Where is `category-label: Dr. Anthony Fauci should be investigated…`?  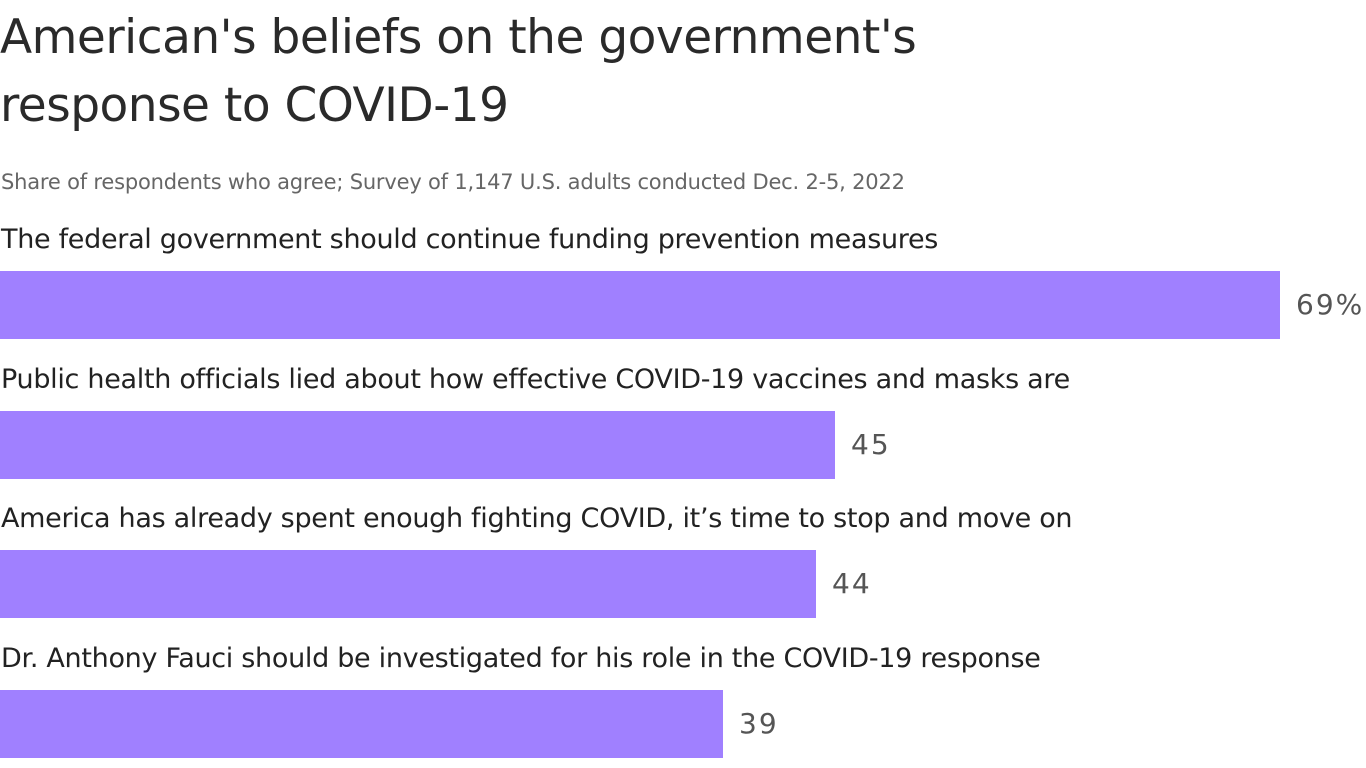
category-label: Dr. Anthony Fauci should be investigated… is located at coordinates (521, 658).